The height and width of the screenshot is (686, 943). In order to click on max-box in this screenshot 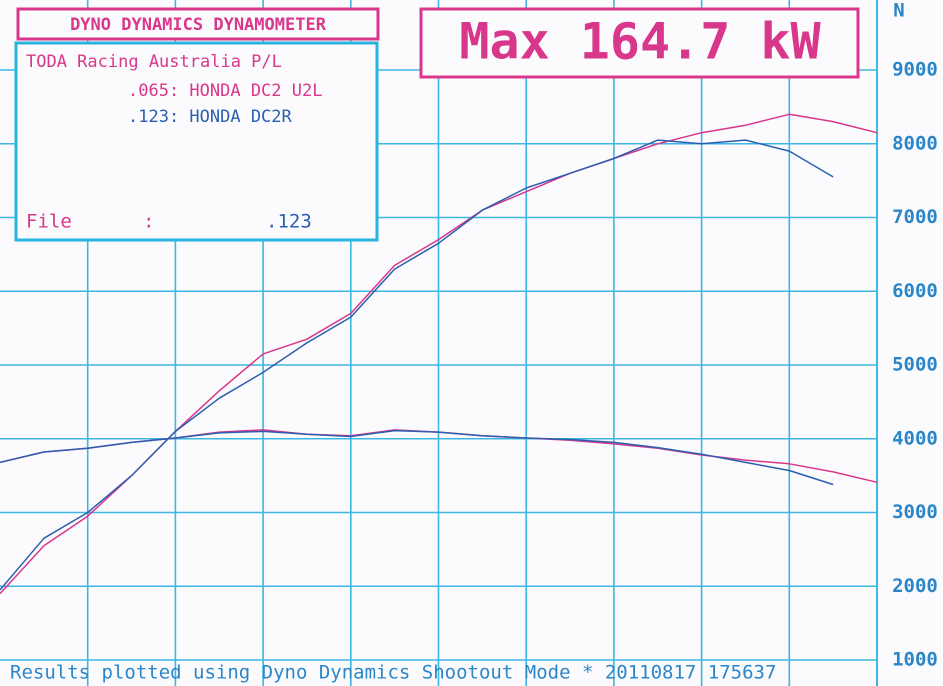, I will do `click(639, 43)`.